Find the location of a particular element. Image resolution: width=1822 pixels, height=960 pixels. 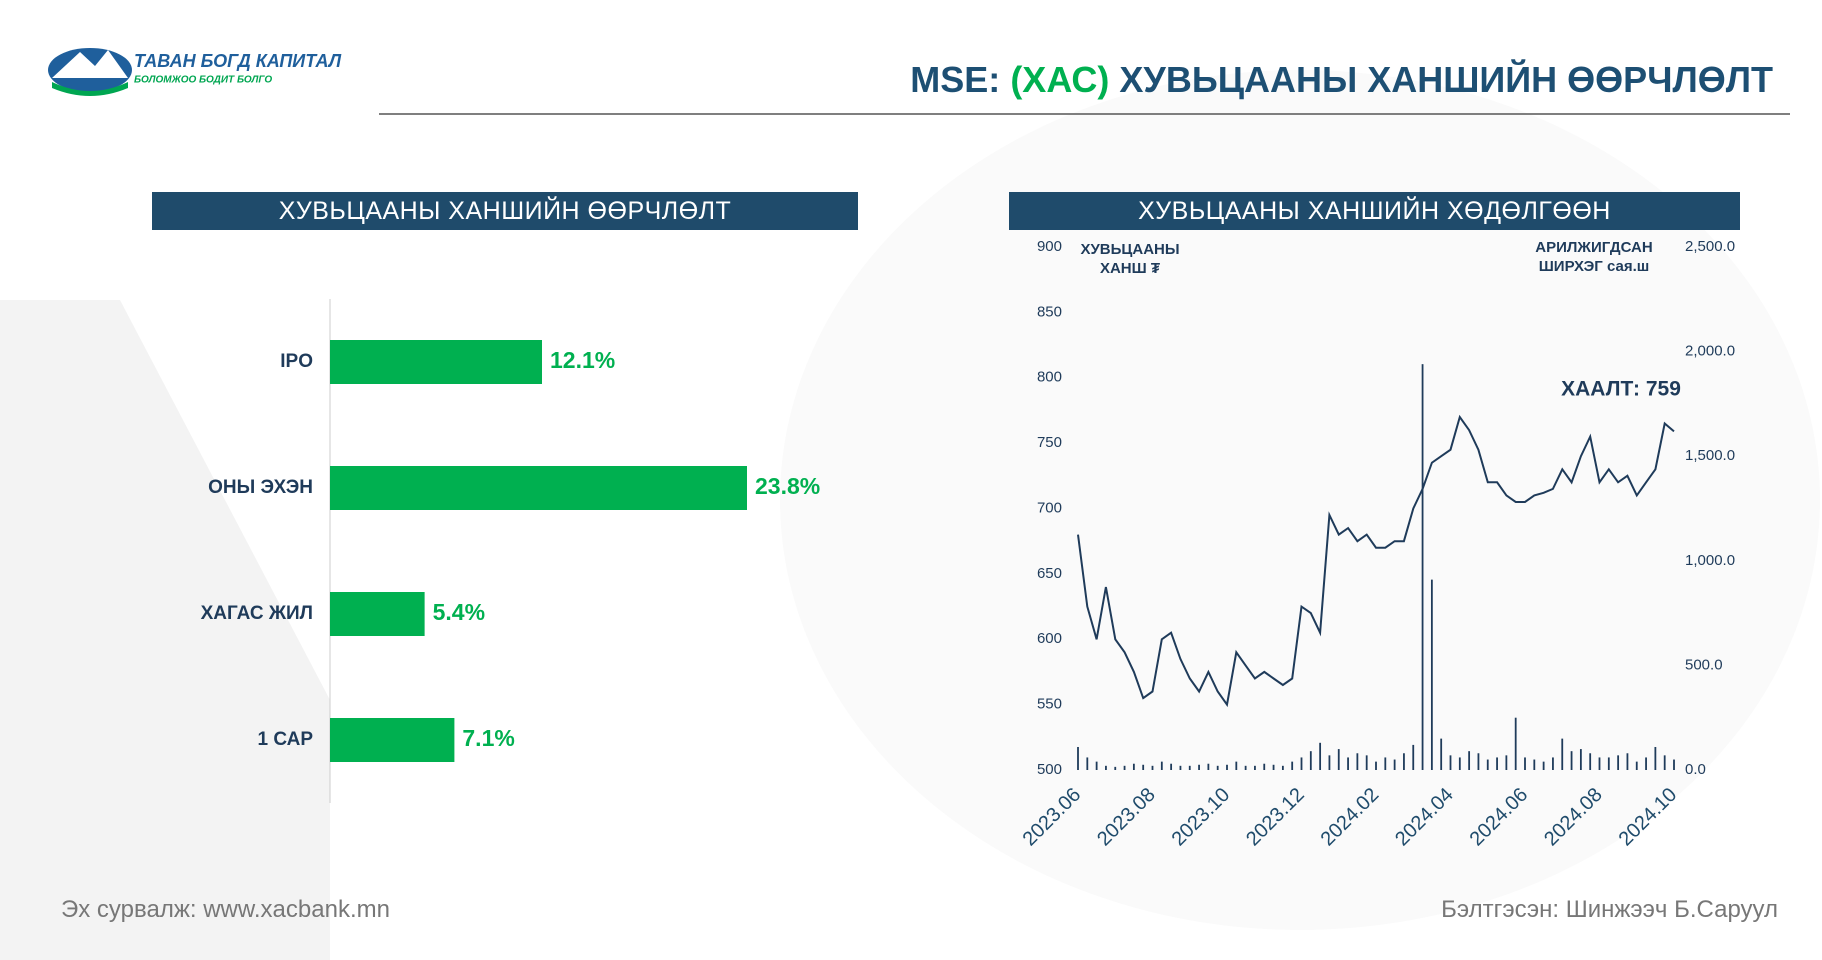

y-tick-label: 850 is located at coordinates (1049, 311).